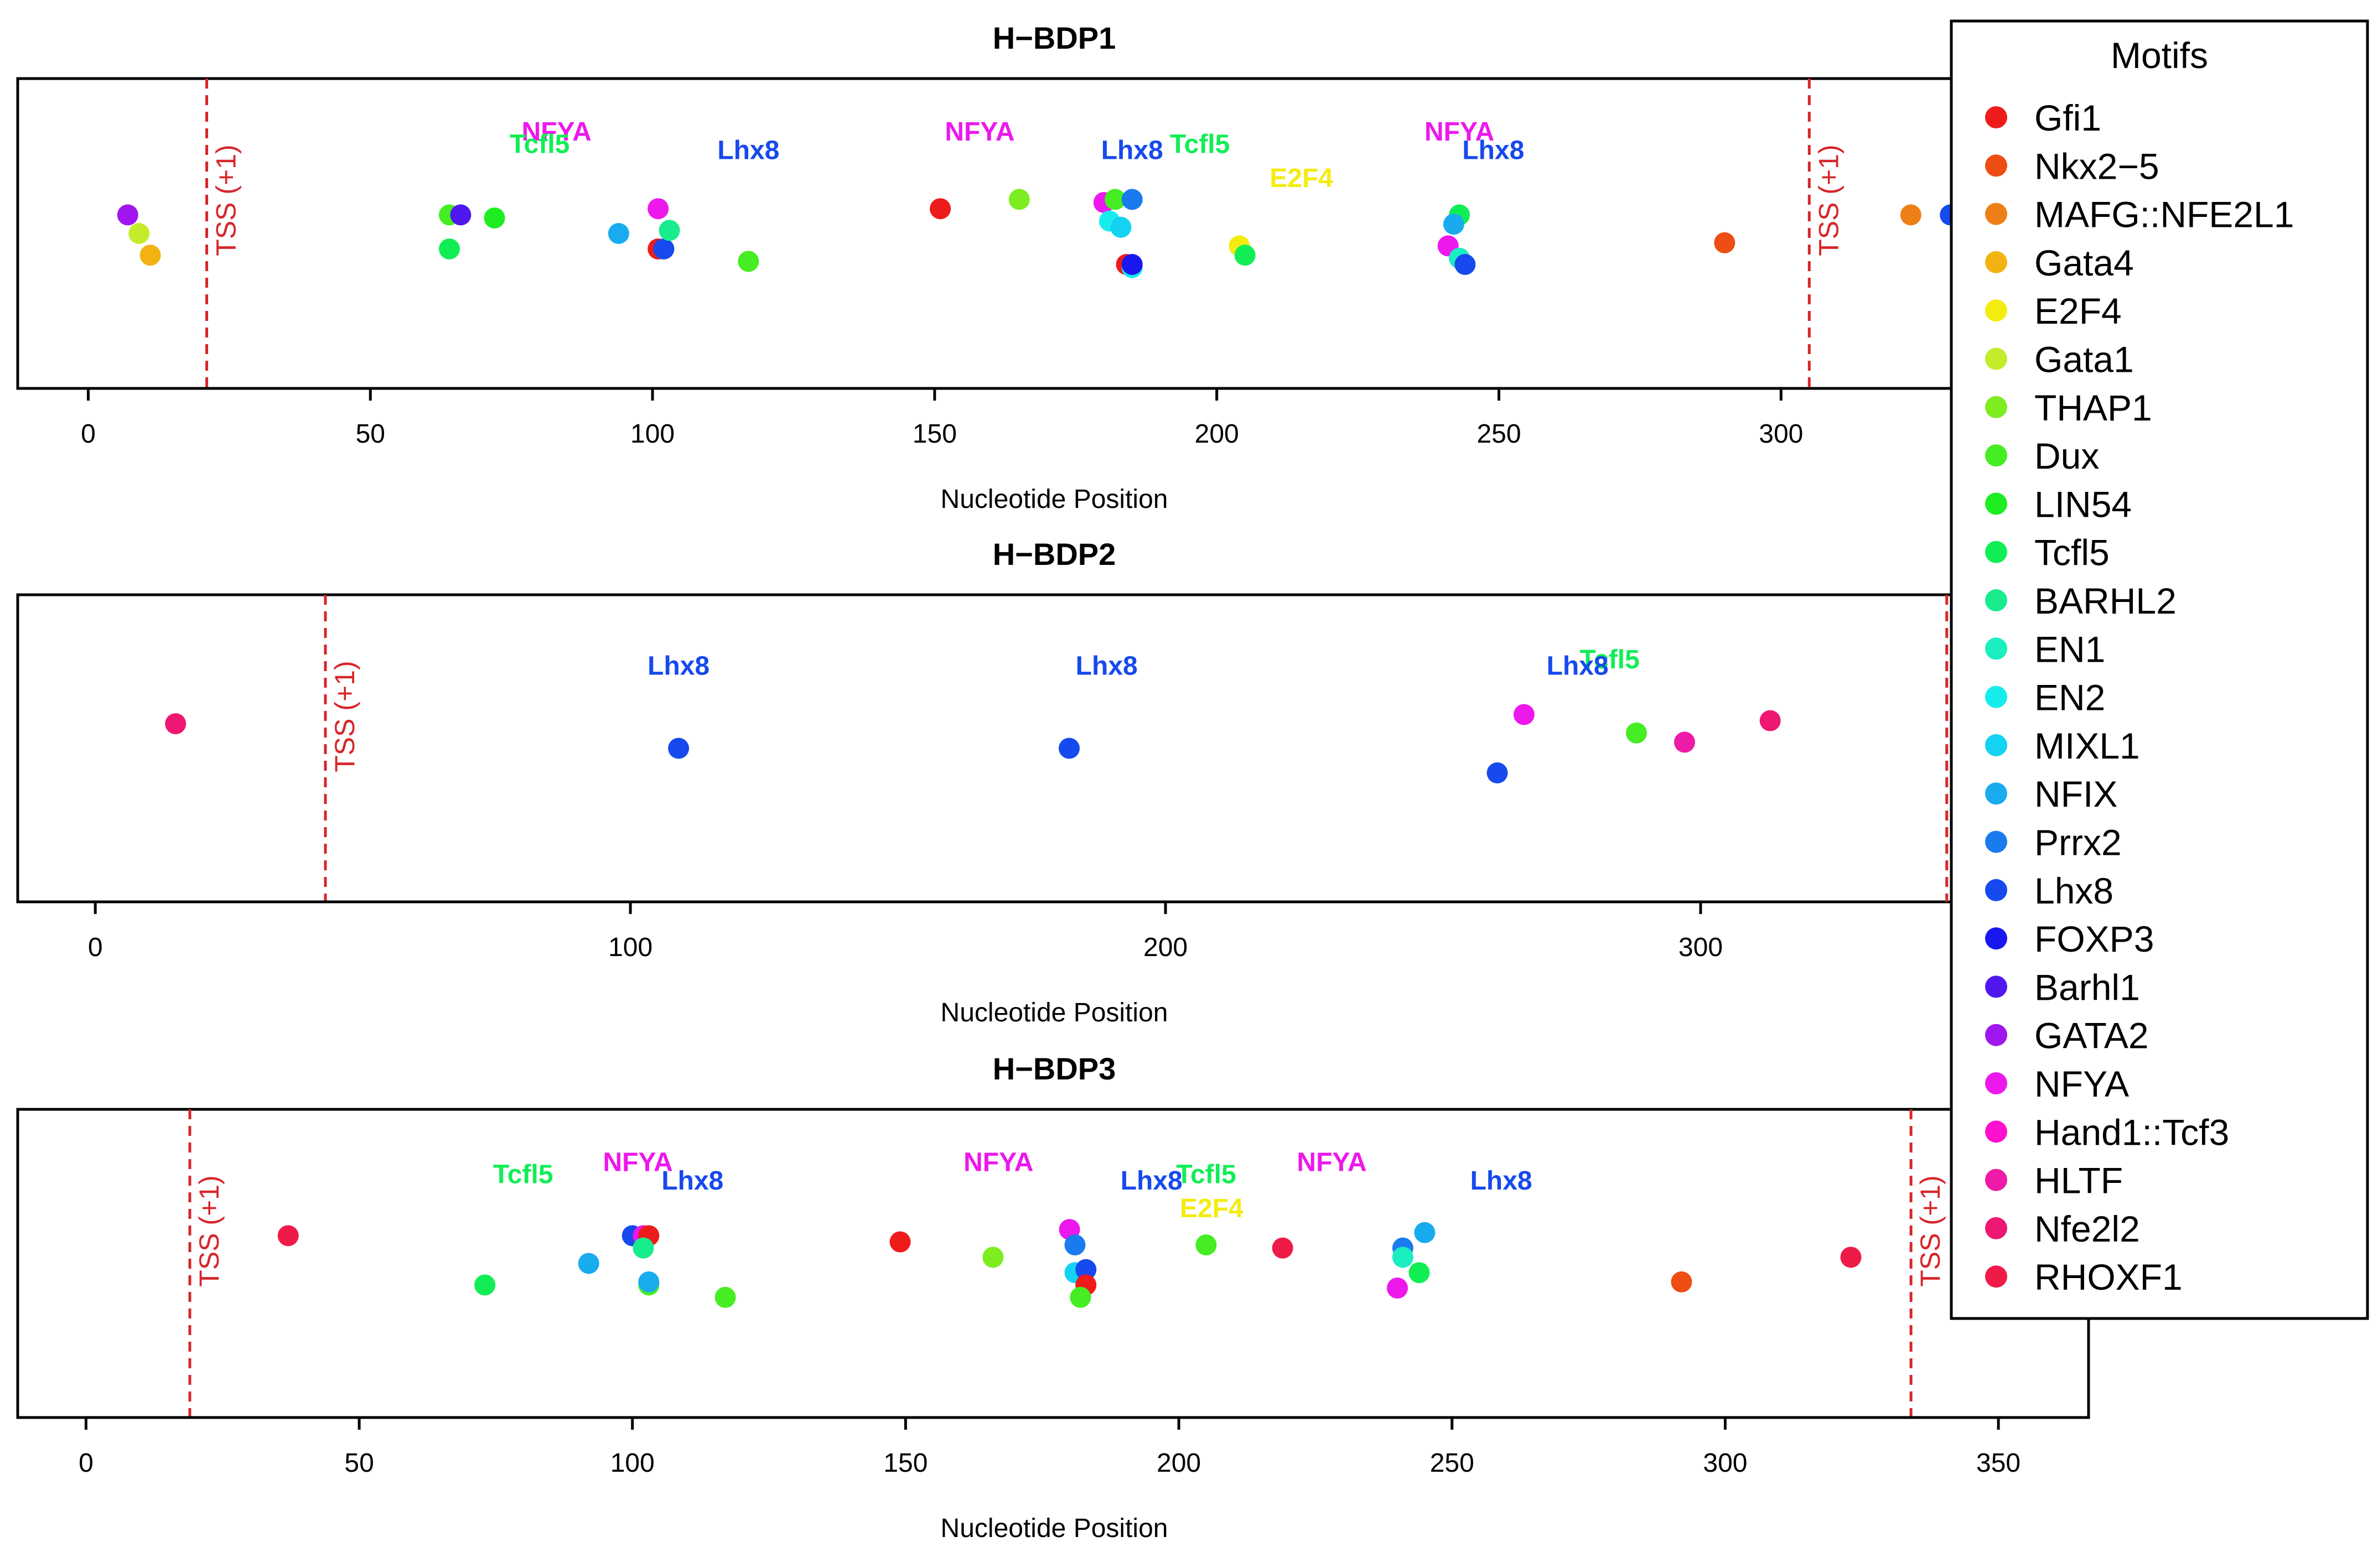 Image resolution: width=2378 pixels, height=1568 pixels. Describe the element at coordinates (1054, 37) in the screenshot. I see `panel1-title: H−BDP1` at that location.